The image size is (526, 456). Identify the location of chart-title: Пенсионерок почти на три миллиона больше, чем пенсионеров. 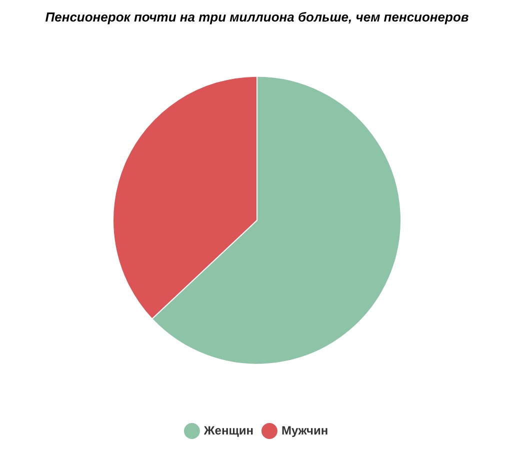
(257, 16).